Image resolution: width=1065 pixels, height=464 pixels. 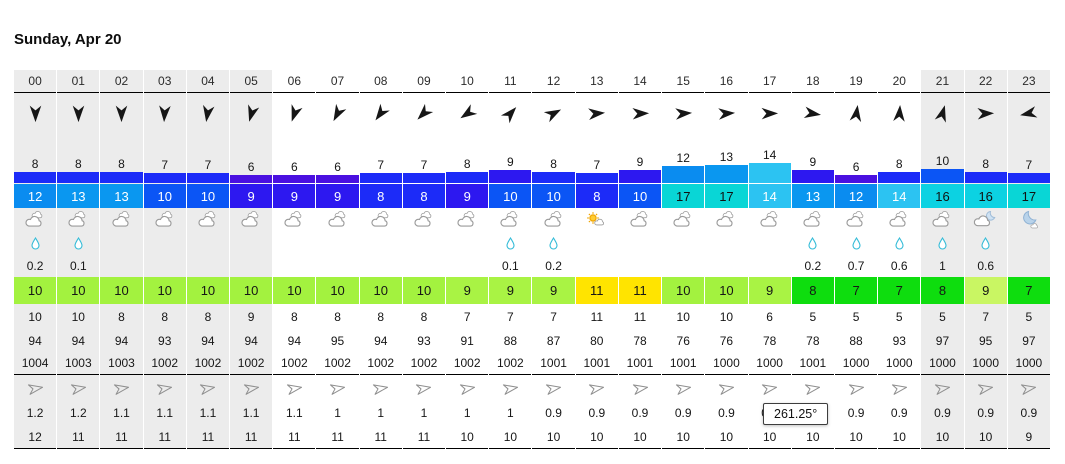 What do you see at coordinates (78, 363) in the screenshot?
I see `pressure-cell: 1003` at bounding box center [78, 363].